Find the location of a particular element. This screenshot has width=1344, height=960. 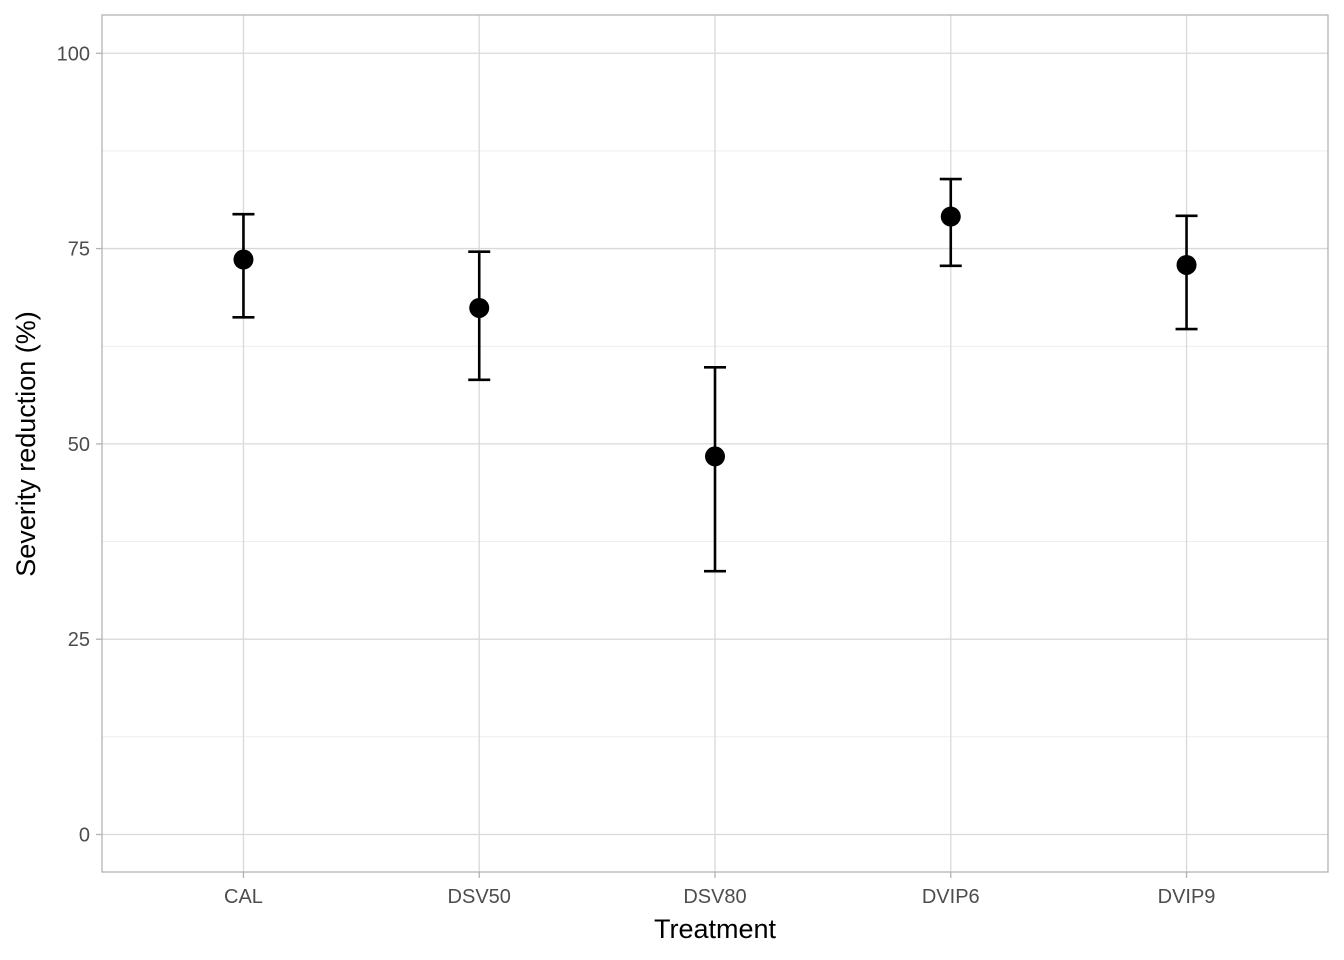

y-axis-title: Severity reduction (%) is located at coordinates (26, 444).